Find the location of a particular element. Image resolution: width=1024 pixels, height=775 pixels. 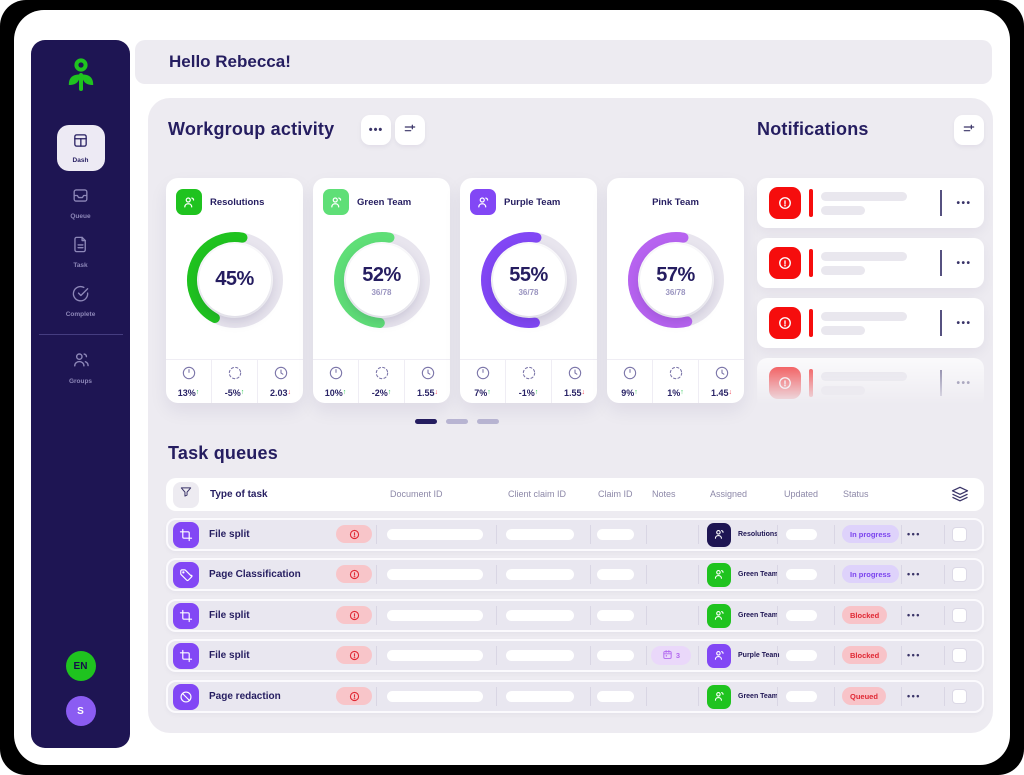

column-header-client-claim: Client claim ID is located at coordinates (537, 494).